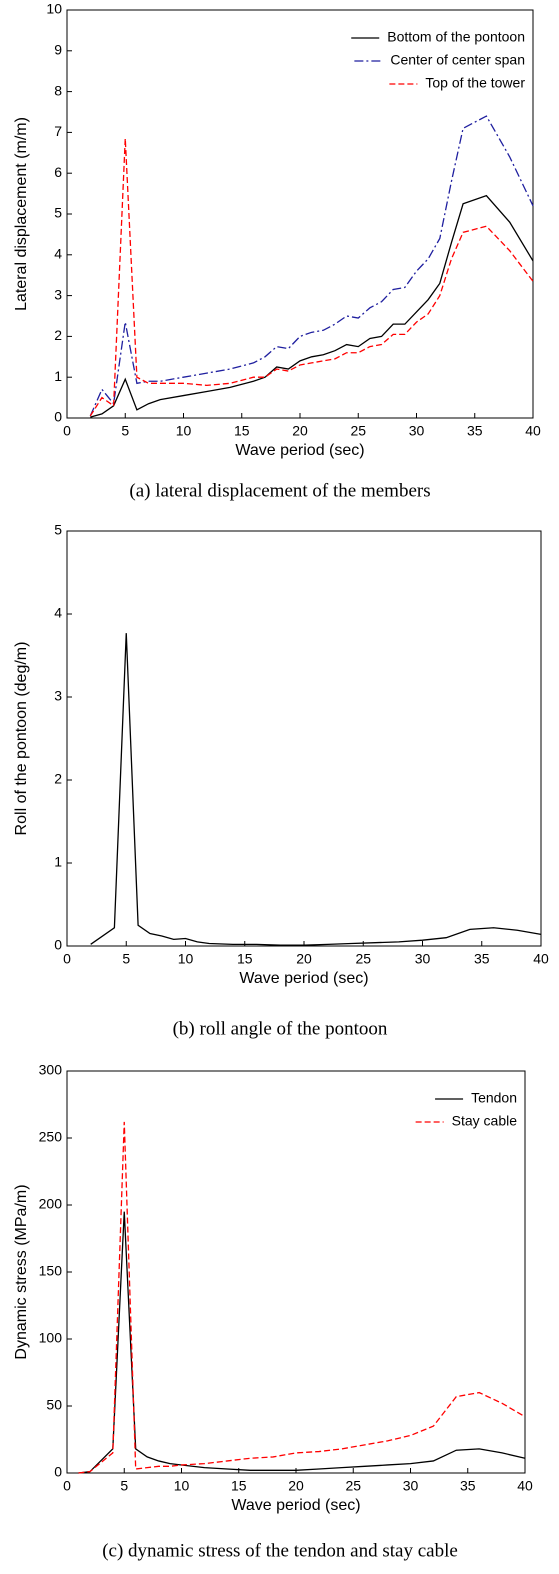 This screenshot has width=559, height=1574. What do you see at coordinates (51, 1338) in the screenshot?
I see `y-tick-label: 100` at bounding box center [51, 1338].